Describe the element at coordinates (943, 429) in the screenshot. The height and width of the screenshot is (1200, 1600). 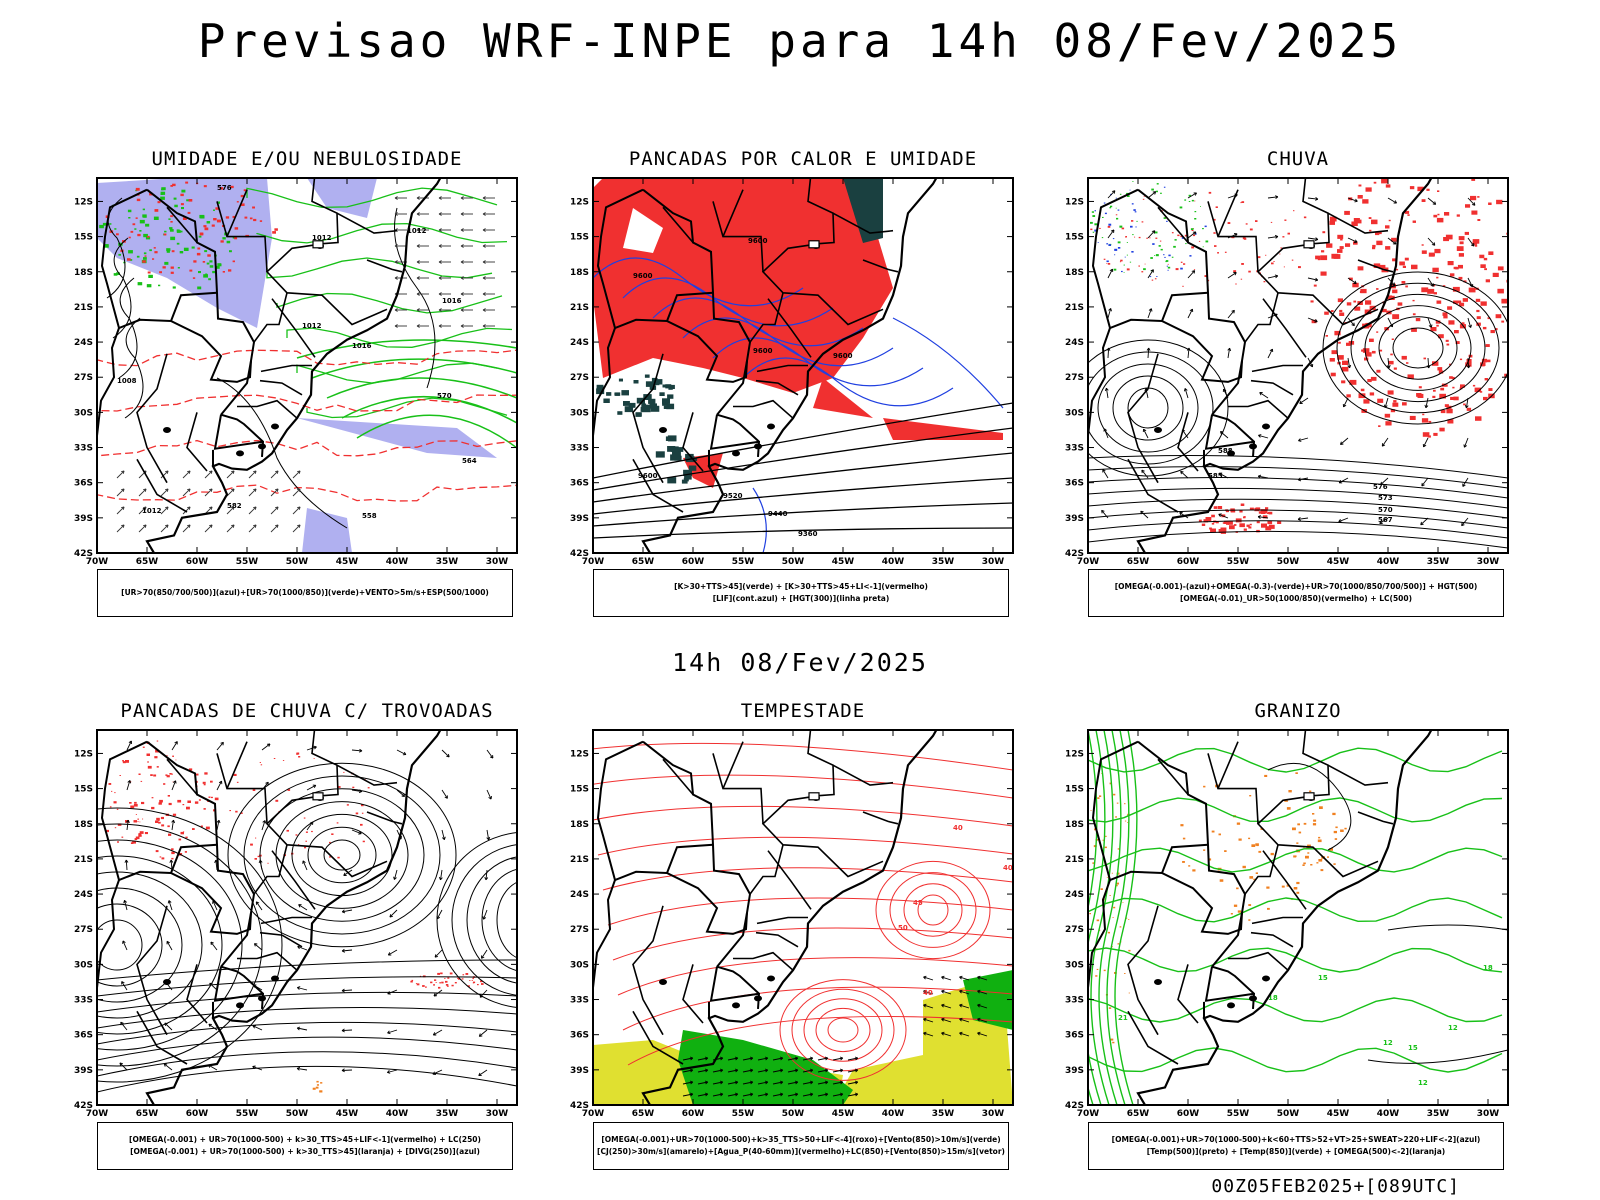
I see `instability-area-red` at that location.